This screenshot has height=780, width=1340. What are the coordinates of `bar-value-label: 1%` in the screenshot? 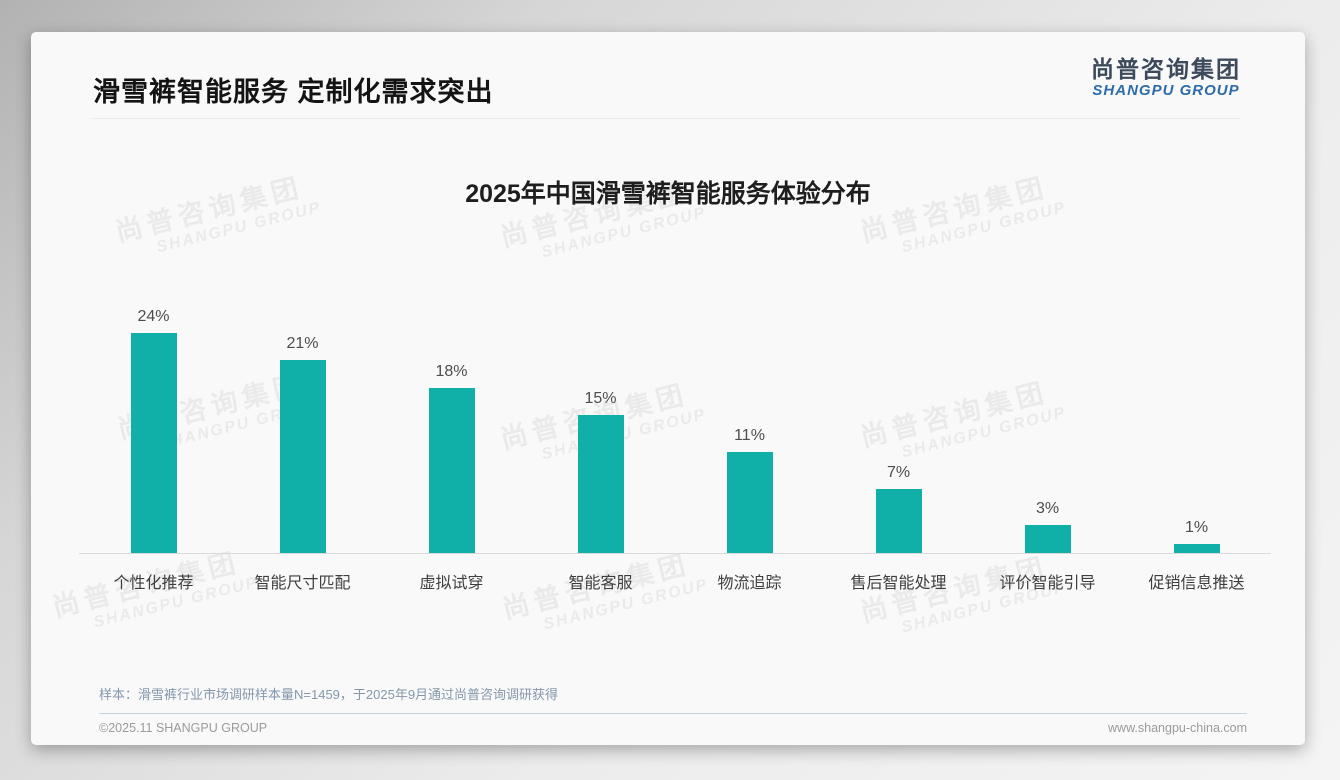 It's located at (1196, 527).